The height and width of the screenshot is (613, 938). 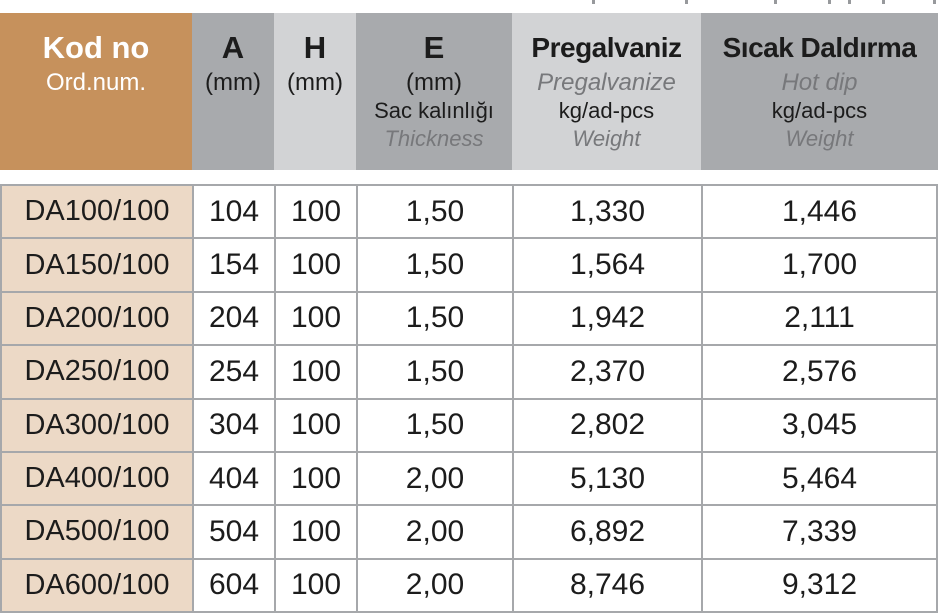 What do you see at coordinates (819, 318) in the screenshot?
I see `row-value-cell: 2,111` at bounding box center [819, 318].